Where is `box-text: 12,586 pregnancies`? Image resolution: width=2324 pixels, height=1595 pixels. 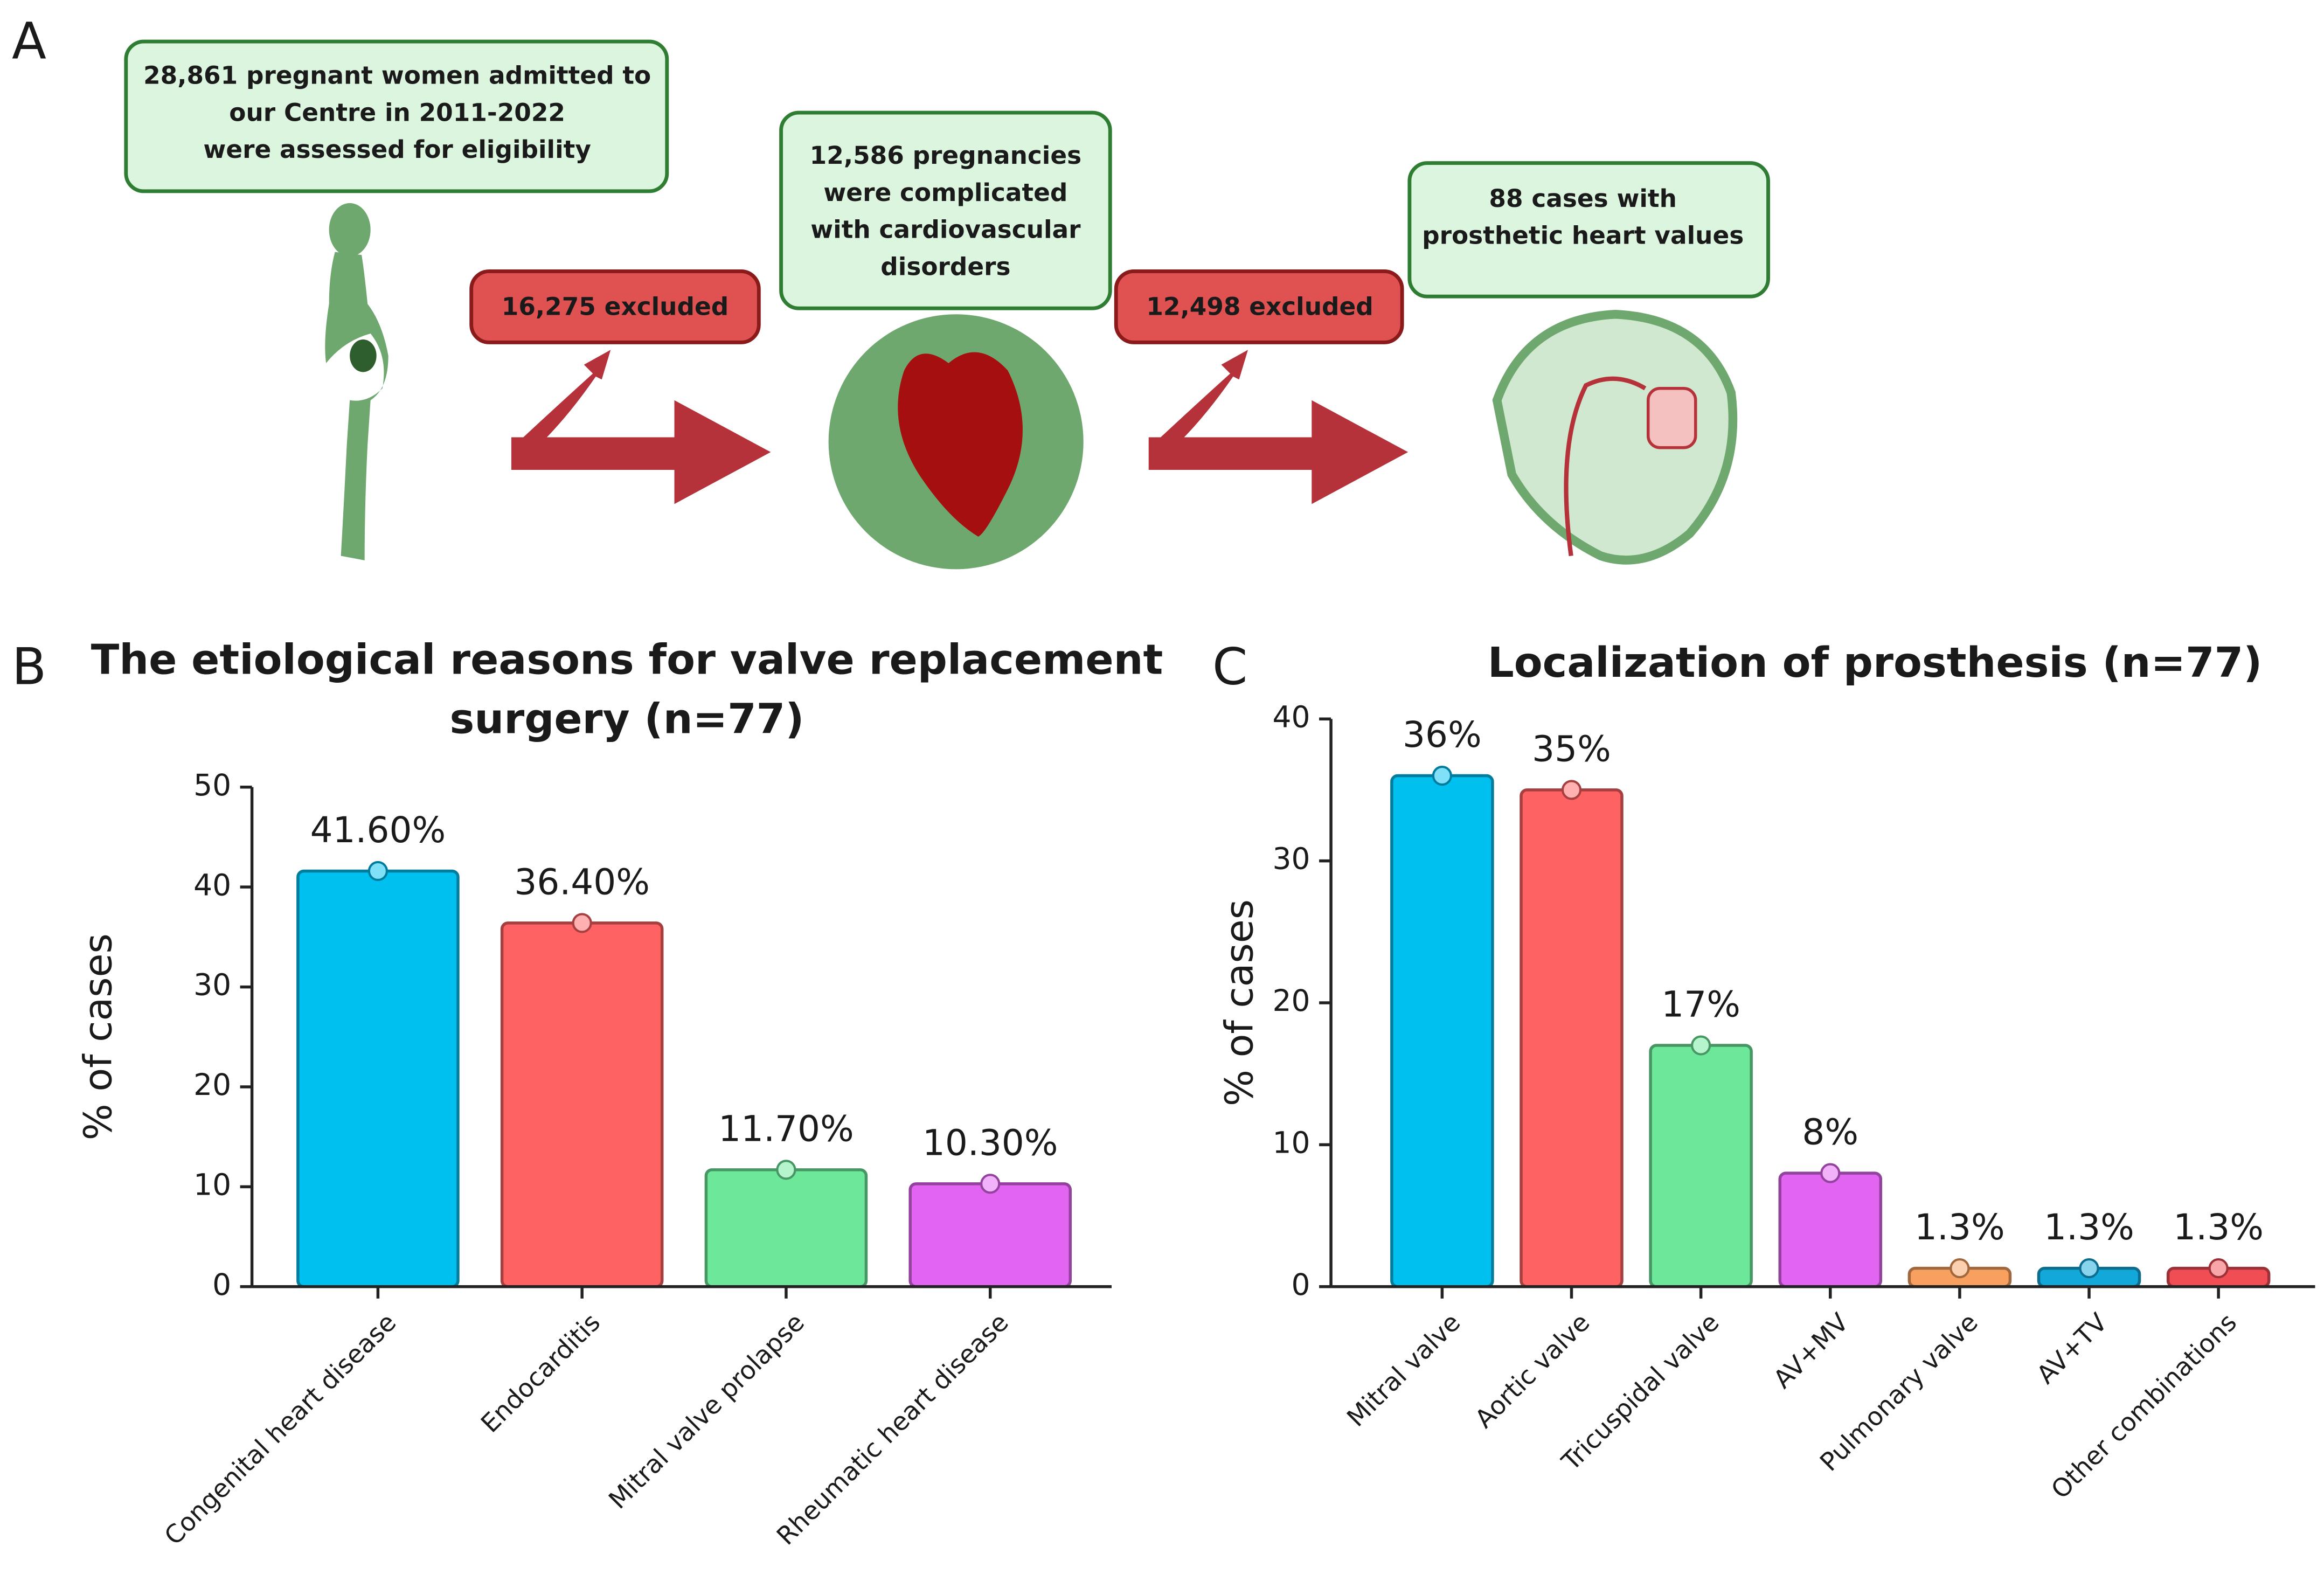
box-text: 12,586 pregnancies is located at coordinates (945, 155).